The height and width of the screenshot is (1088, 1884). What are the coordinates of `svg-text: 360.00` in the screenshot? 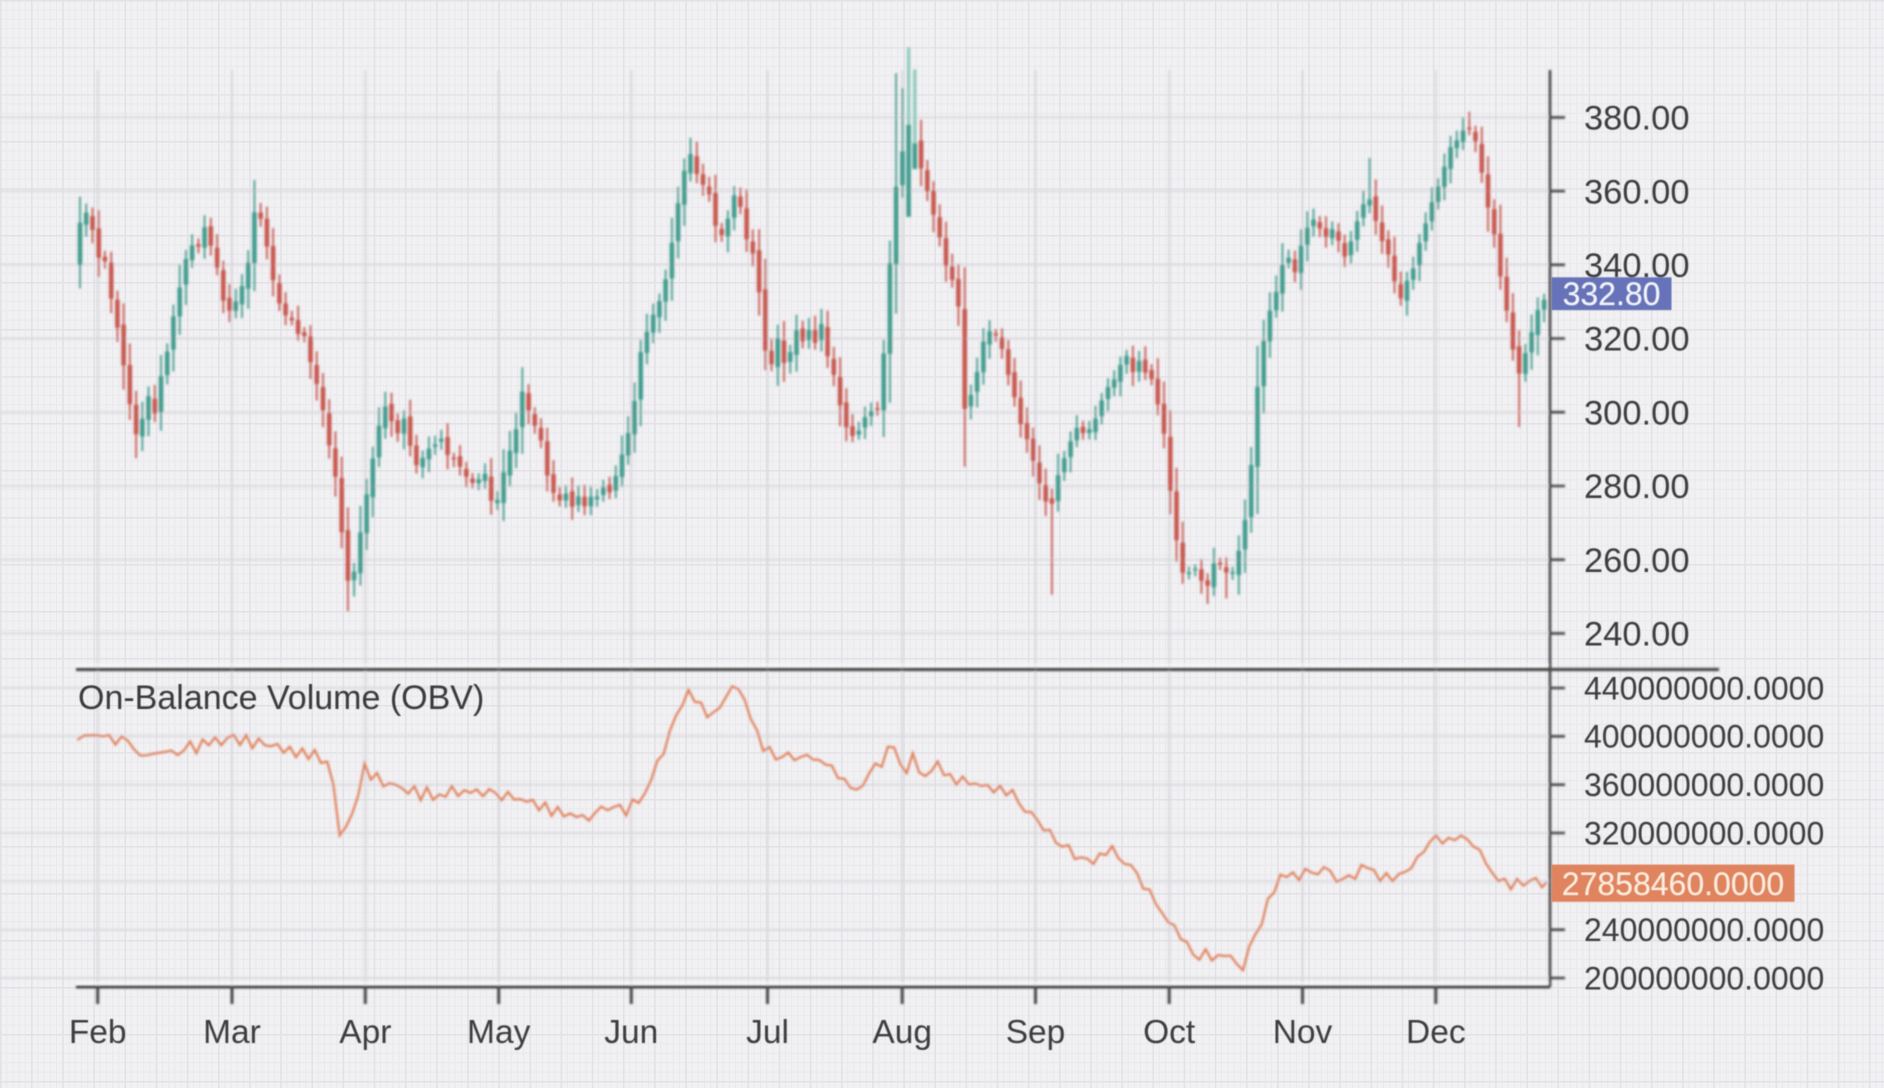 It's located at (1637, 192).